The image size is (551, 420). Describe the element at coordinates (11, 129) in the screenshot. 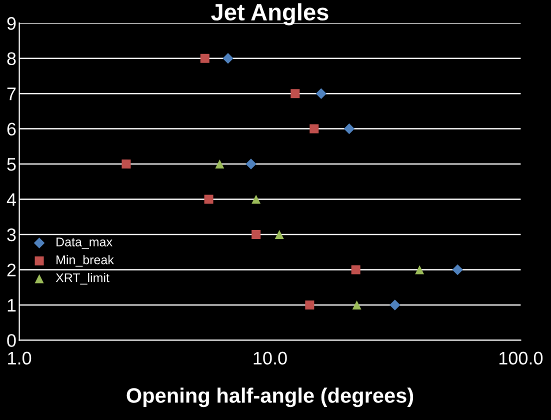

I see `y-tick-label: 6` at that location.